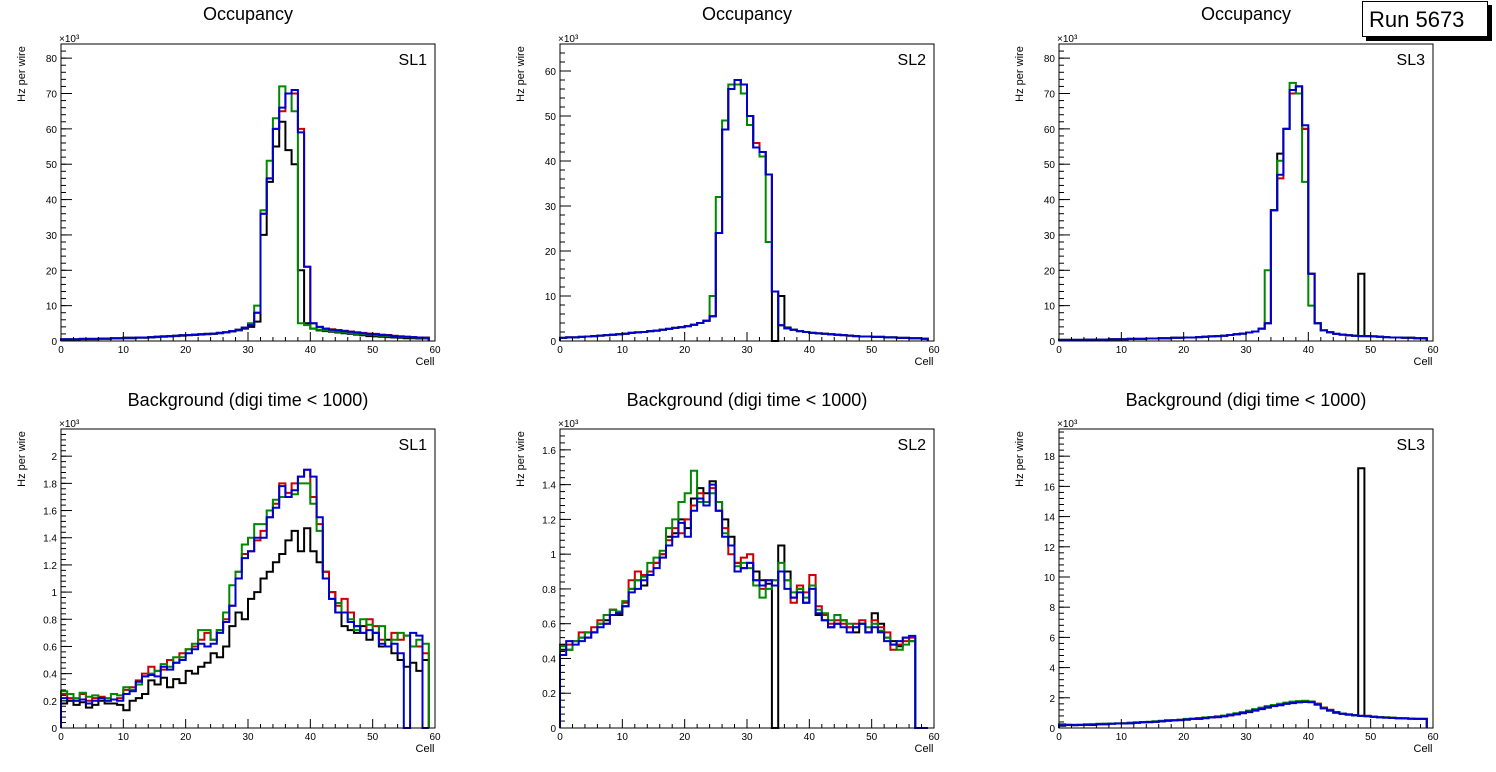 The height and width of the screenshot is (772, 1496). What do you see at coordinates (1052, 638) in the screenshot?
I see `y-tick-label: 6` at bounding box center [1052, 638].